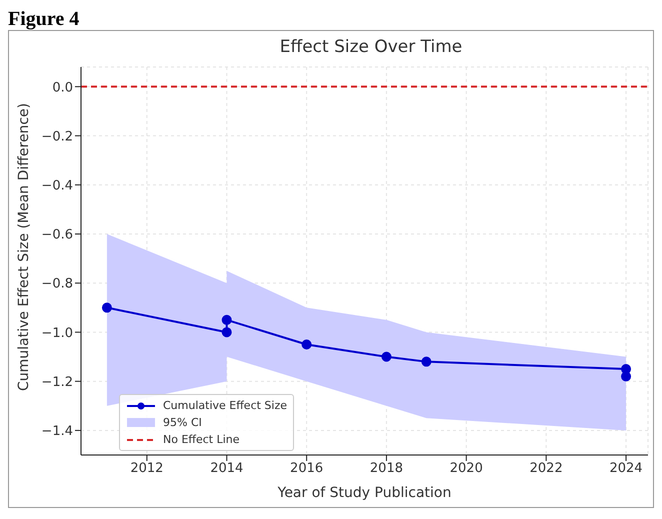  Describe the element at coordinates (57, 333) in the screenshot. I see `y-tick-label: −1.0` at that location.